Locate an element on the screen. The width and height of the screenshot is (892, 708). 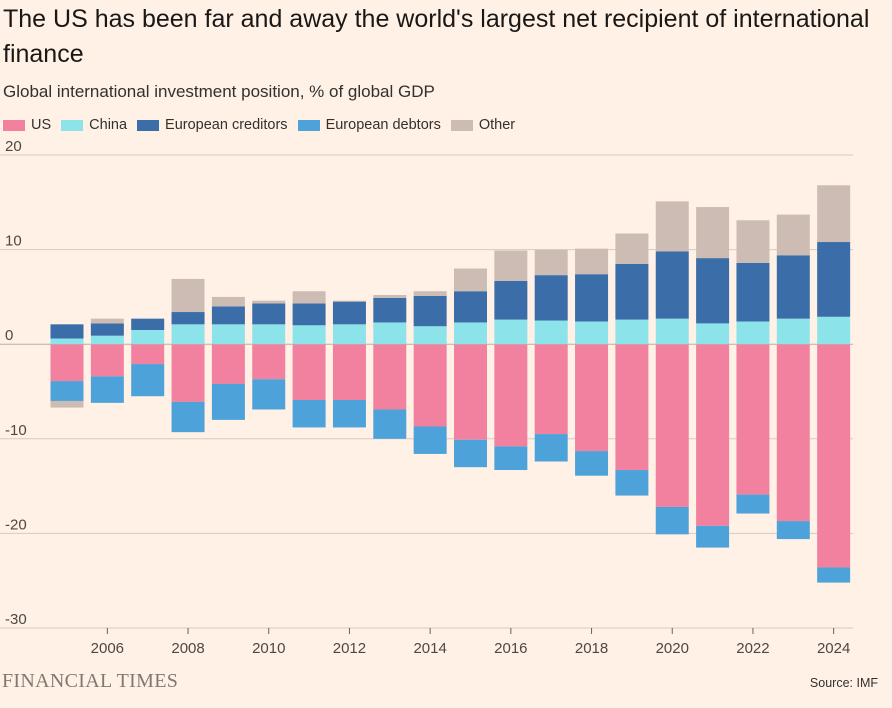
x-tick-label: 2022 is located at coordinates (752, 648).